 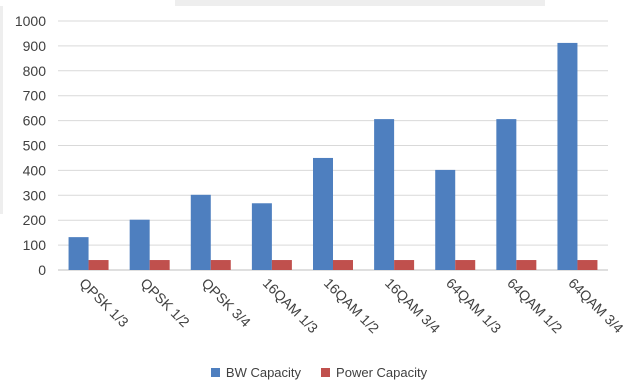 What do you see at coordinates (226, 302) in the screenshot?
I see `x-tick-label: QPSK 3/4` at bounding box center [226, 302].